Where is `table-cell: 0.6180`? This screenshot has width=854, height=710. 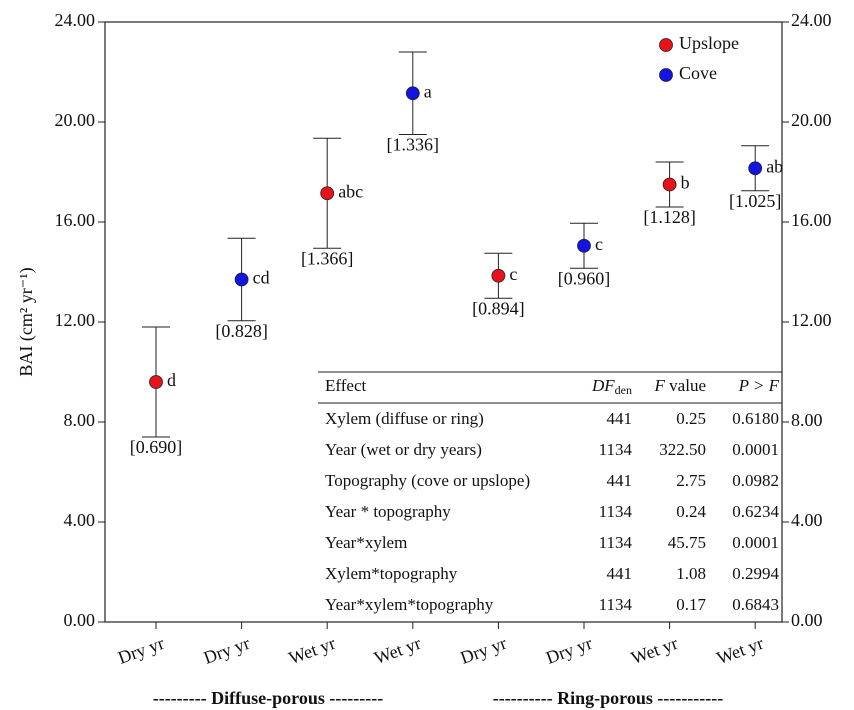
table-cell: 0.6180 is located at coordinates (755, 418).